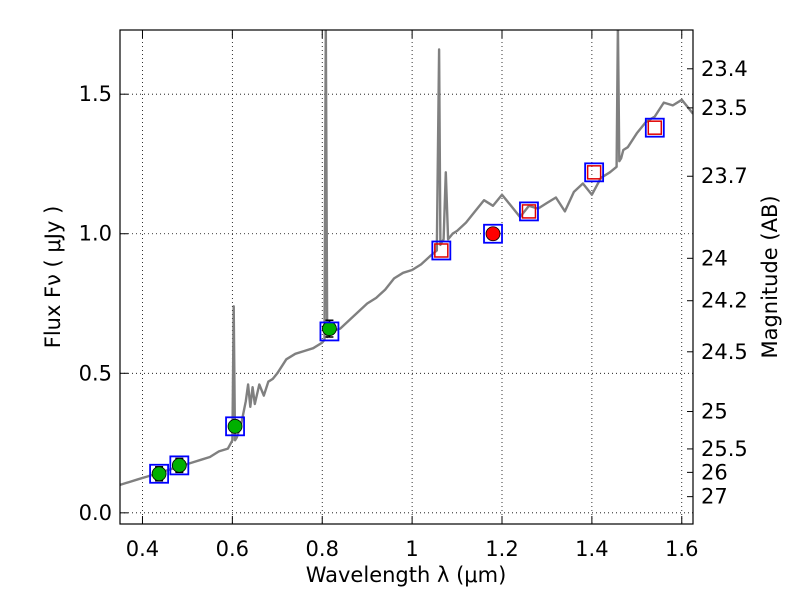  I want to click on y-right-tick-label: 24.2, so click(724, 301).